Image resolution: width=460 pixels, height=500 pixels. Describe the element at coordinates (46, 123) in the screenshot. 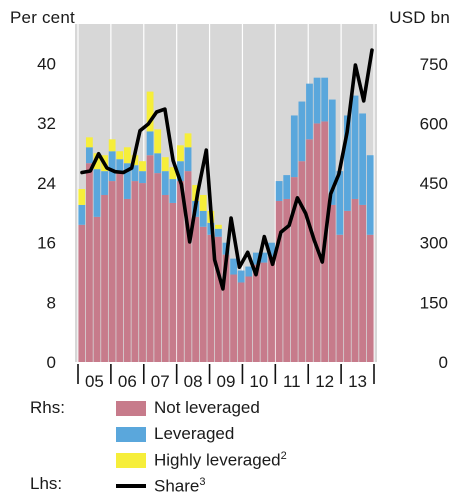

I see `left-tick-label: 32` at that location.